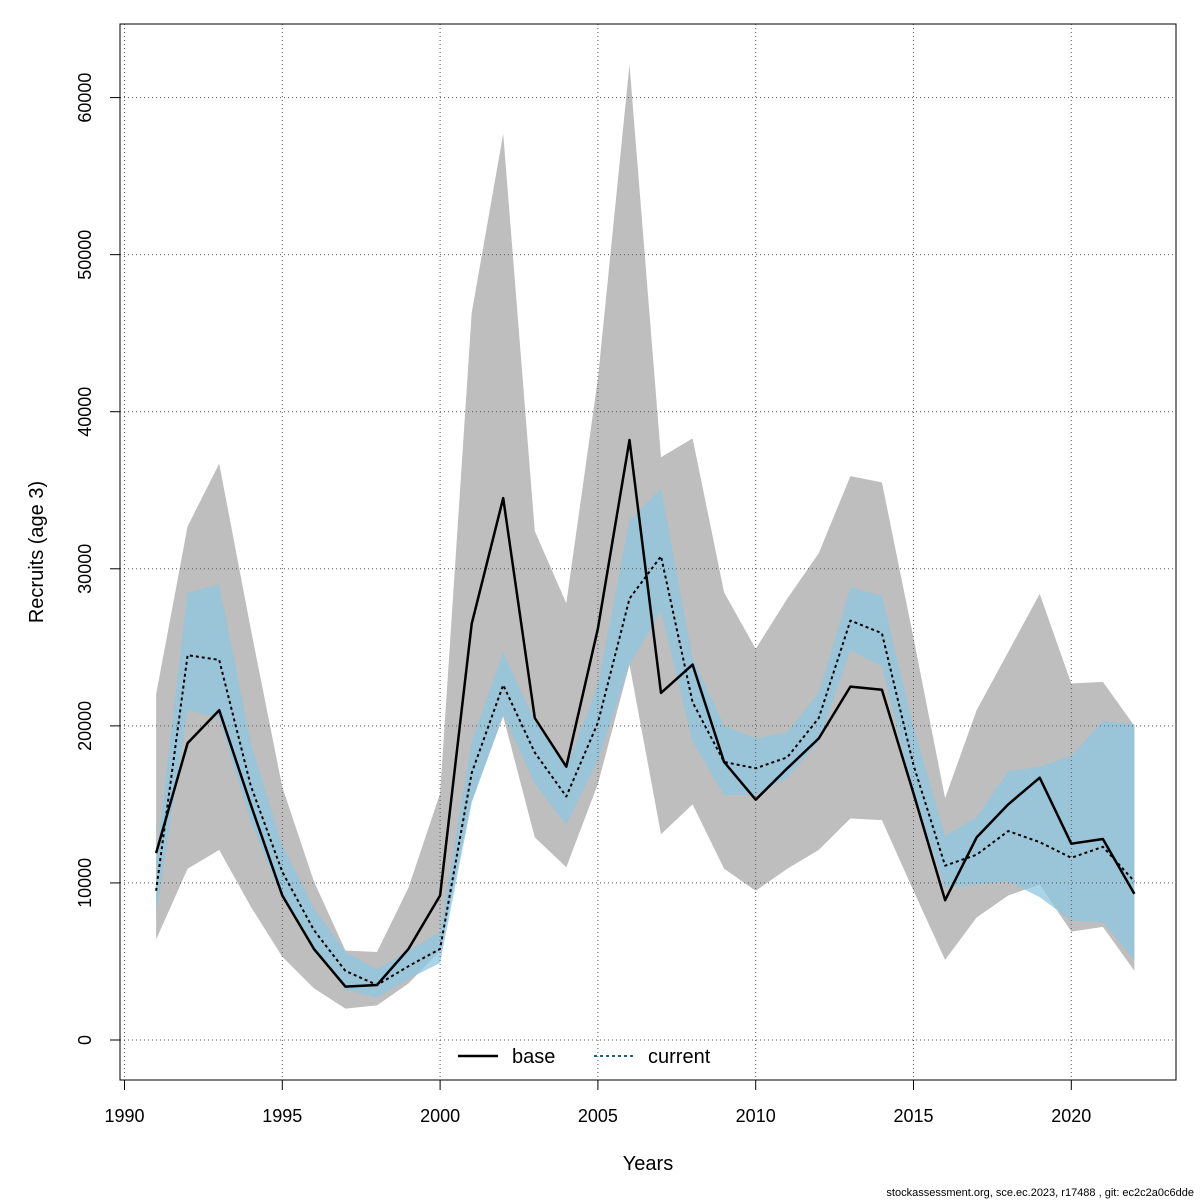  I want to click on y-axis: 0 10000 20000 30000 40000 50000 60000, so click(98, 559).